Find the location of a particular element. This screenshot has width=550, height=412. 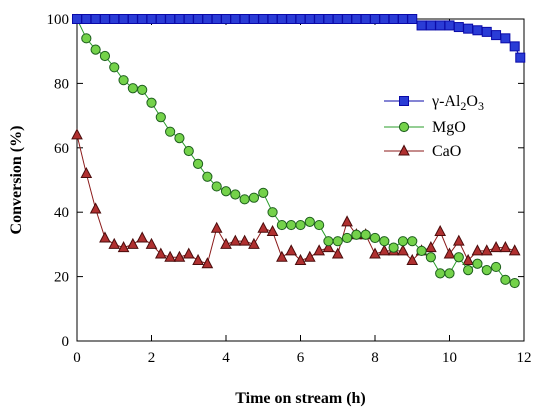

y-tick-label: 100 is located at coordinates (58, 20).